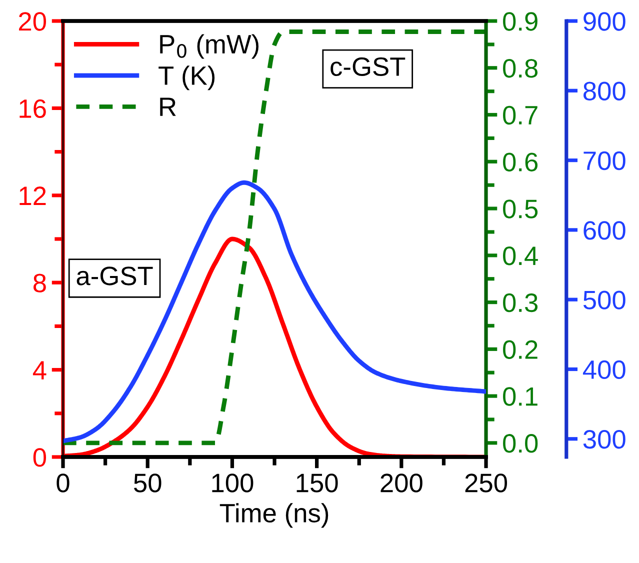 Image resolution: width=639 pixels, height=563 pixels. Describe the element at coordinates (605, 91) in the screenshot. I see `y3-tick-label: 800` at that location.